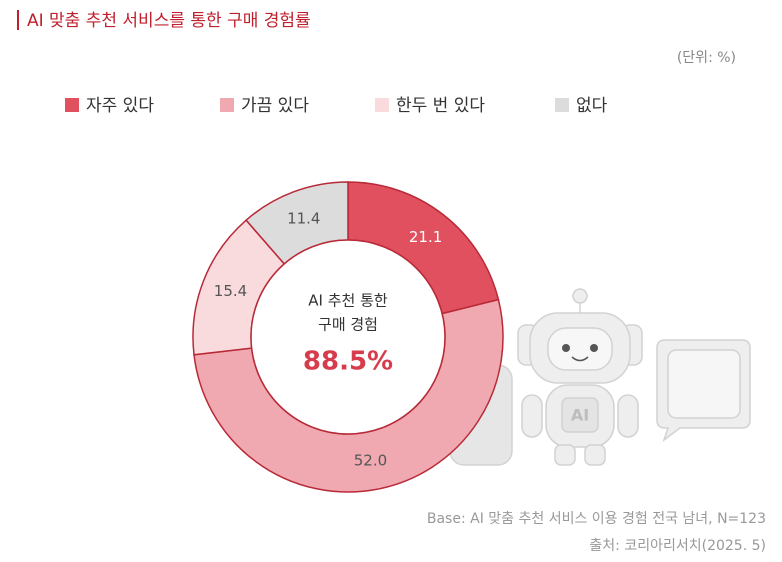  Describe the element at coordinates (425, 237) in the screenshot. I see `value-label: 21.1` at that location.